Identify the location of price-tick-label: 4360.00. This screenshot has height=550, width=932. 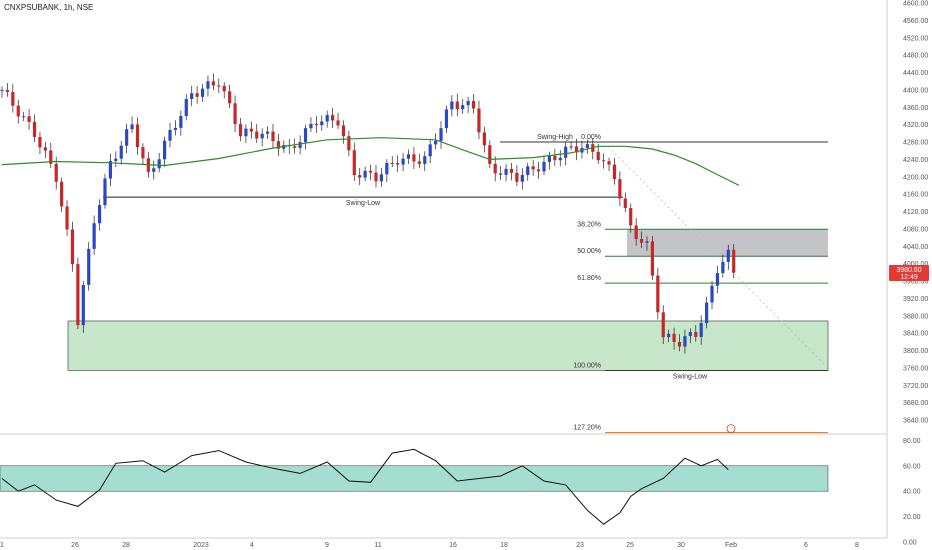
(915, 108).